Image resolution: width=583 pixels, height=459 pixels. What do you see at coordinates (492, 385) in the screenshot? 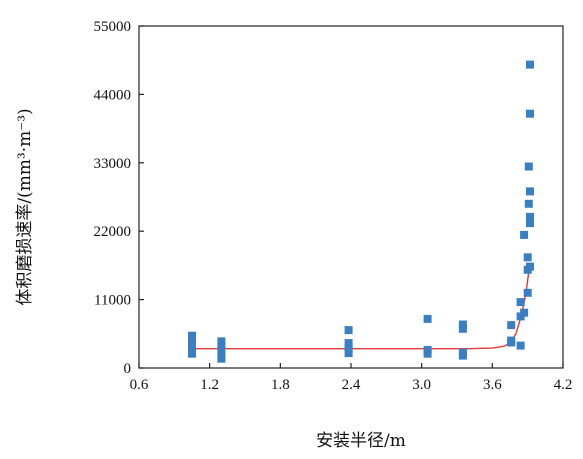
I see `x-tick-label: 3.6` at bounding box center [492, 385].